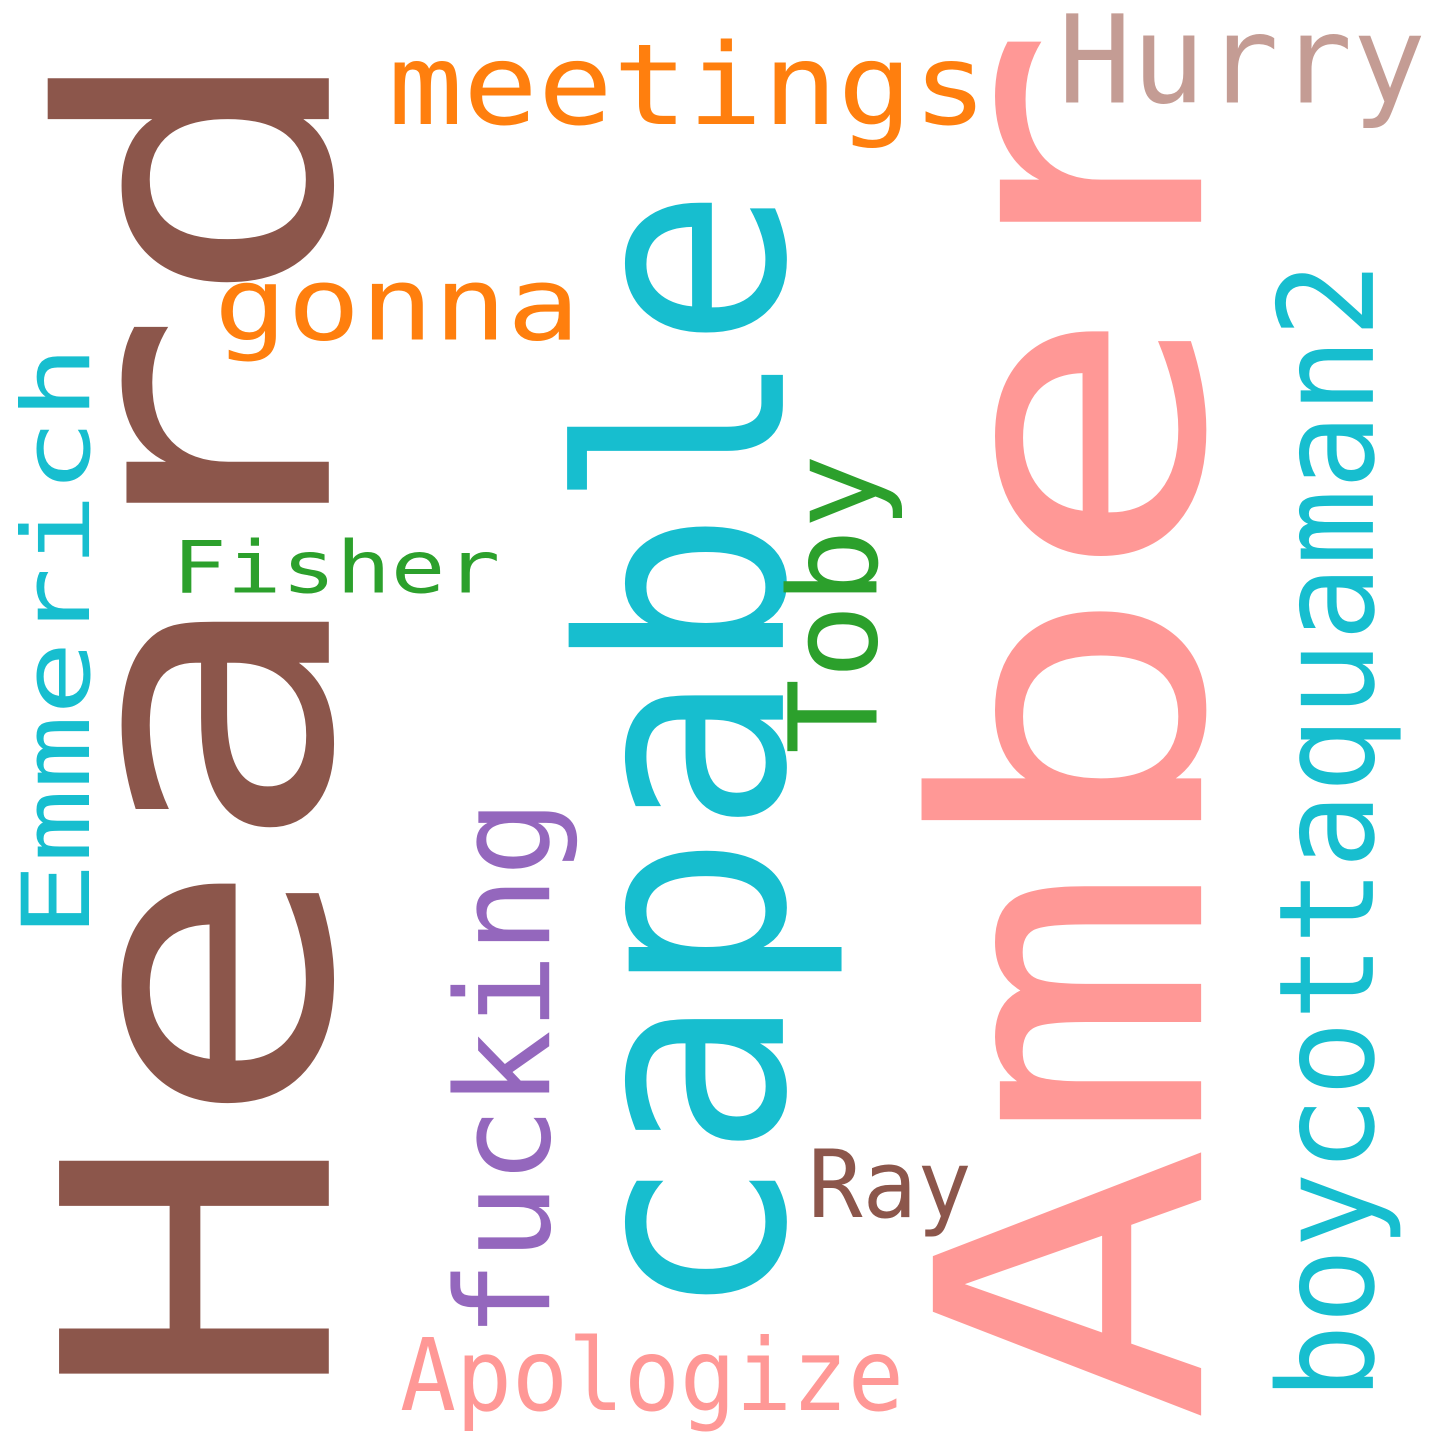 Image resolution: width=1440 pixels, height=1440 pixels. Describe the element at coordinates (688, 85) in the screenshot. I see `word-meetings: meetings` at that location.